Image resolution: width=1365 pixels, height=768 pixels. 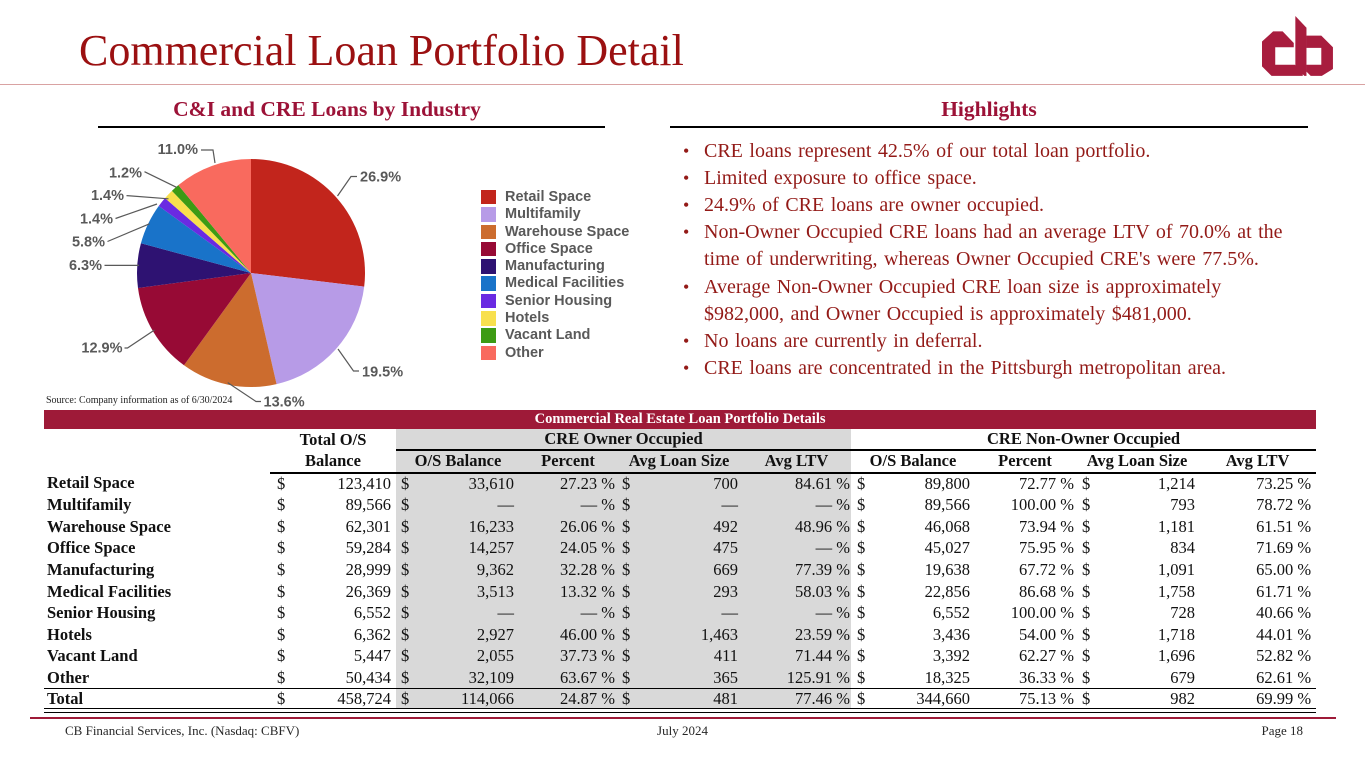 I want to click on row-label: Senior Housing, so click(x=101, y=613).